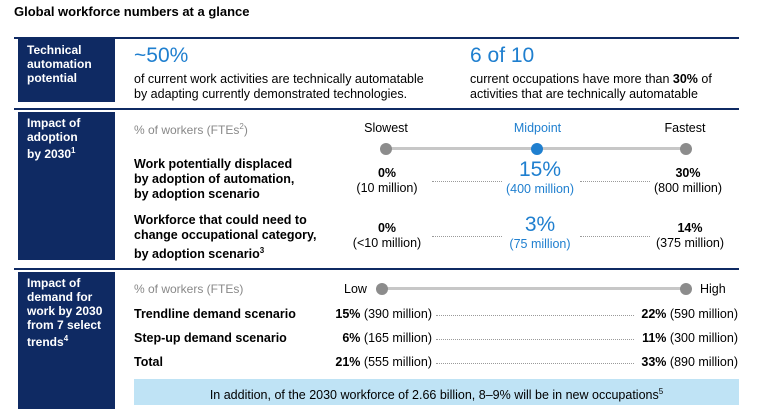 This screenshot has width=767, height=415. I want to click on row-trendline-label: Trendline demand scenario, so click(215, 314).